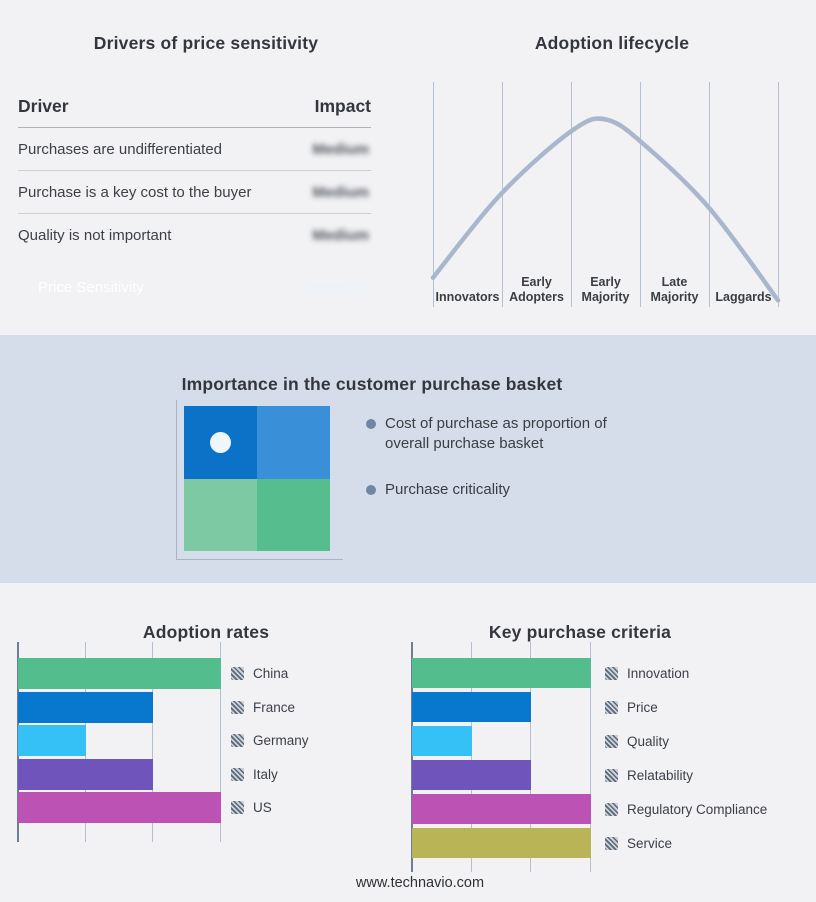 This screenshot has height=902, width=816. I want to click on driver-cell: Purchase is a key cost to the buyer, so click(135, 192).